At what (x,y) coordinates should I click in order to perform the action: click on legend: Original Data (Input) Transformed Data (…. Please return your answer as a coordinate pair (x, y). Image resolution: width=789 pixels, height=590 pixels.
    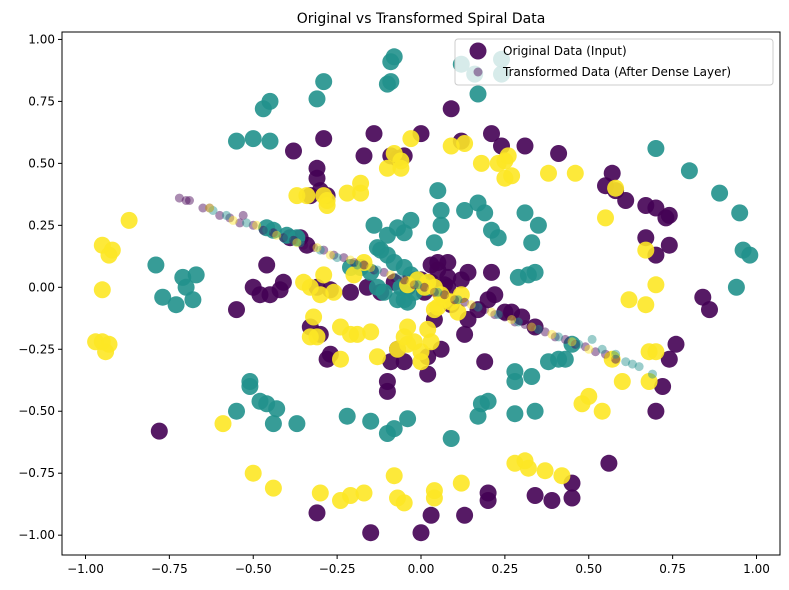
    Looking at the image, I should click on (614, 62).